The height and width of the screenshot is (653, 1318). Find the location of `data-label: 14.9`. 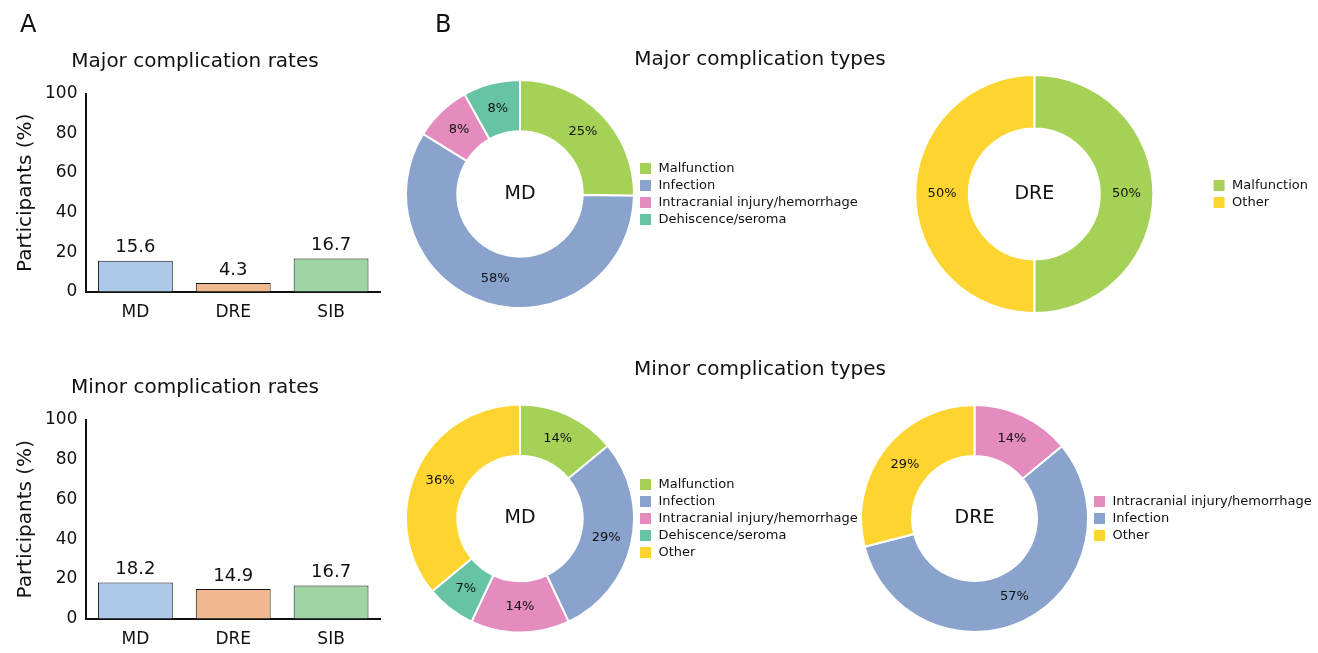

data-label: 14.9 is located at coordinates (233, 574).